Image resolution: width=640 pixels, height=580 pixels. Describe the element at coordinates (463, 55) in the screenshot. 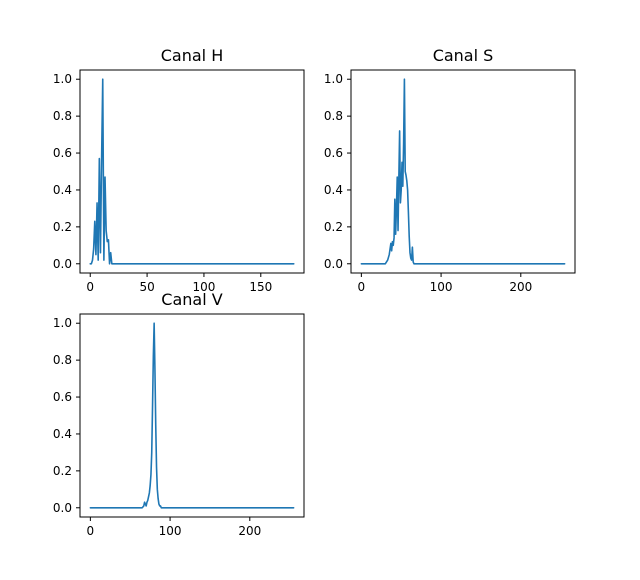

I see `subplot-title: Canal S` at that location.